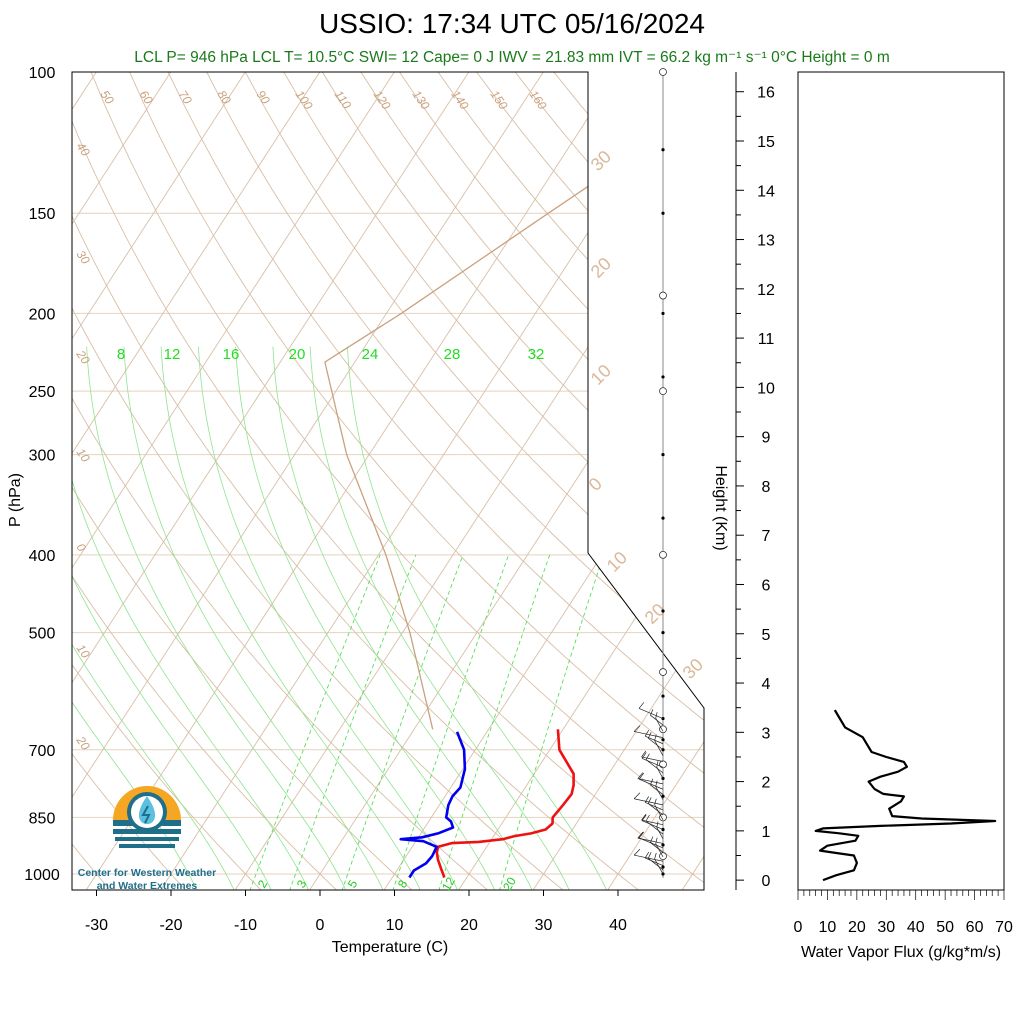 The image size is (1024, 1024). I want to click on mixing-ratio-bottom-label: 12, so click(448, 883).